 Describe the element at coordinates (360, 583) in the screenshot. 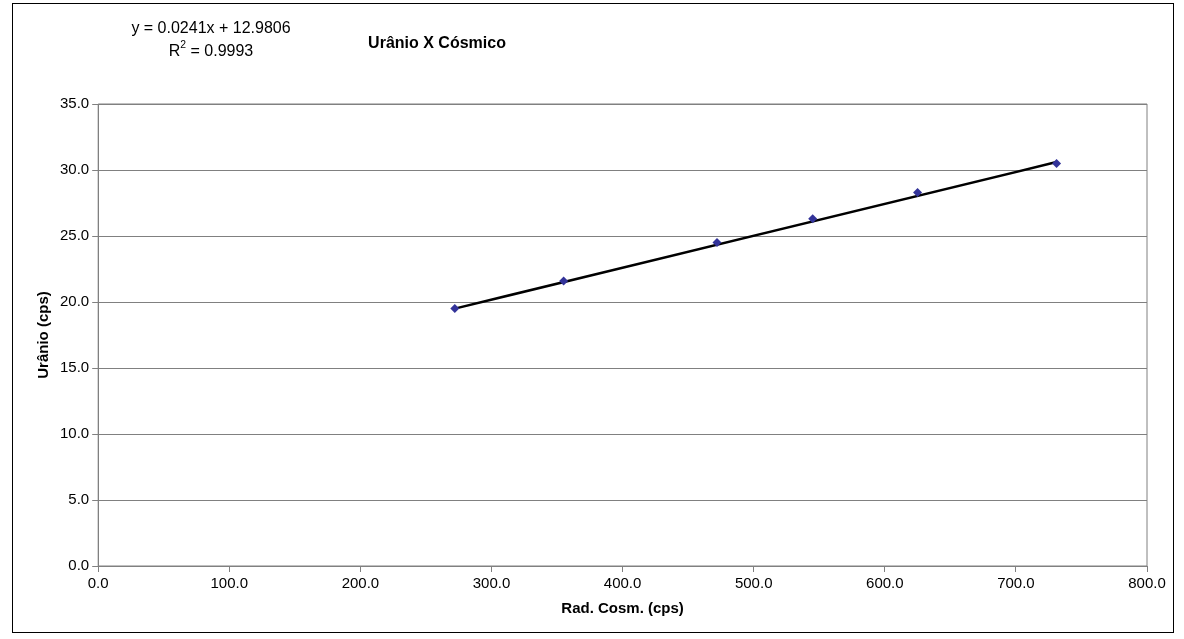

I see `x-tick-label: 200.0` at that location.